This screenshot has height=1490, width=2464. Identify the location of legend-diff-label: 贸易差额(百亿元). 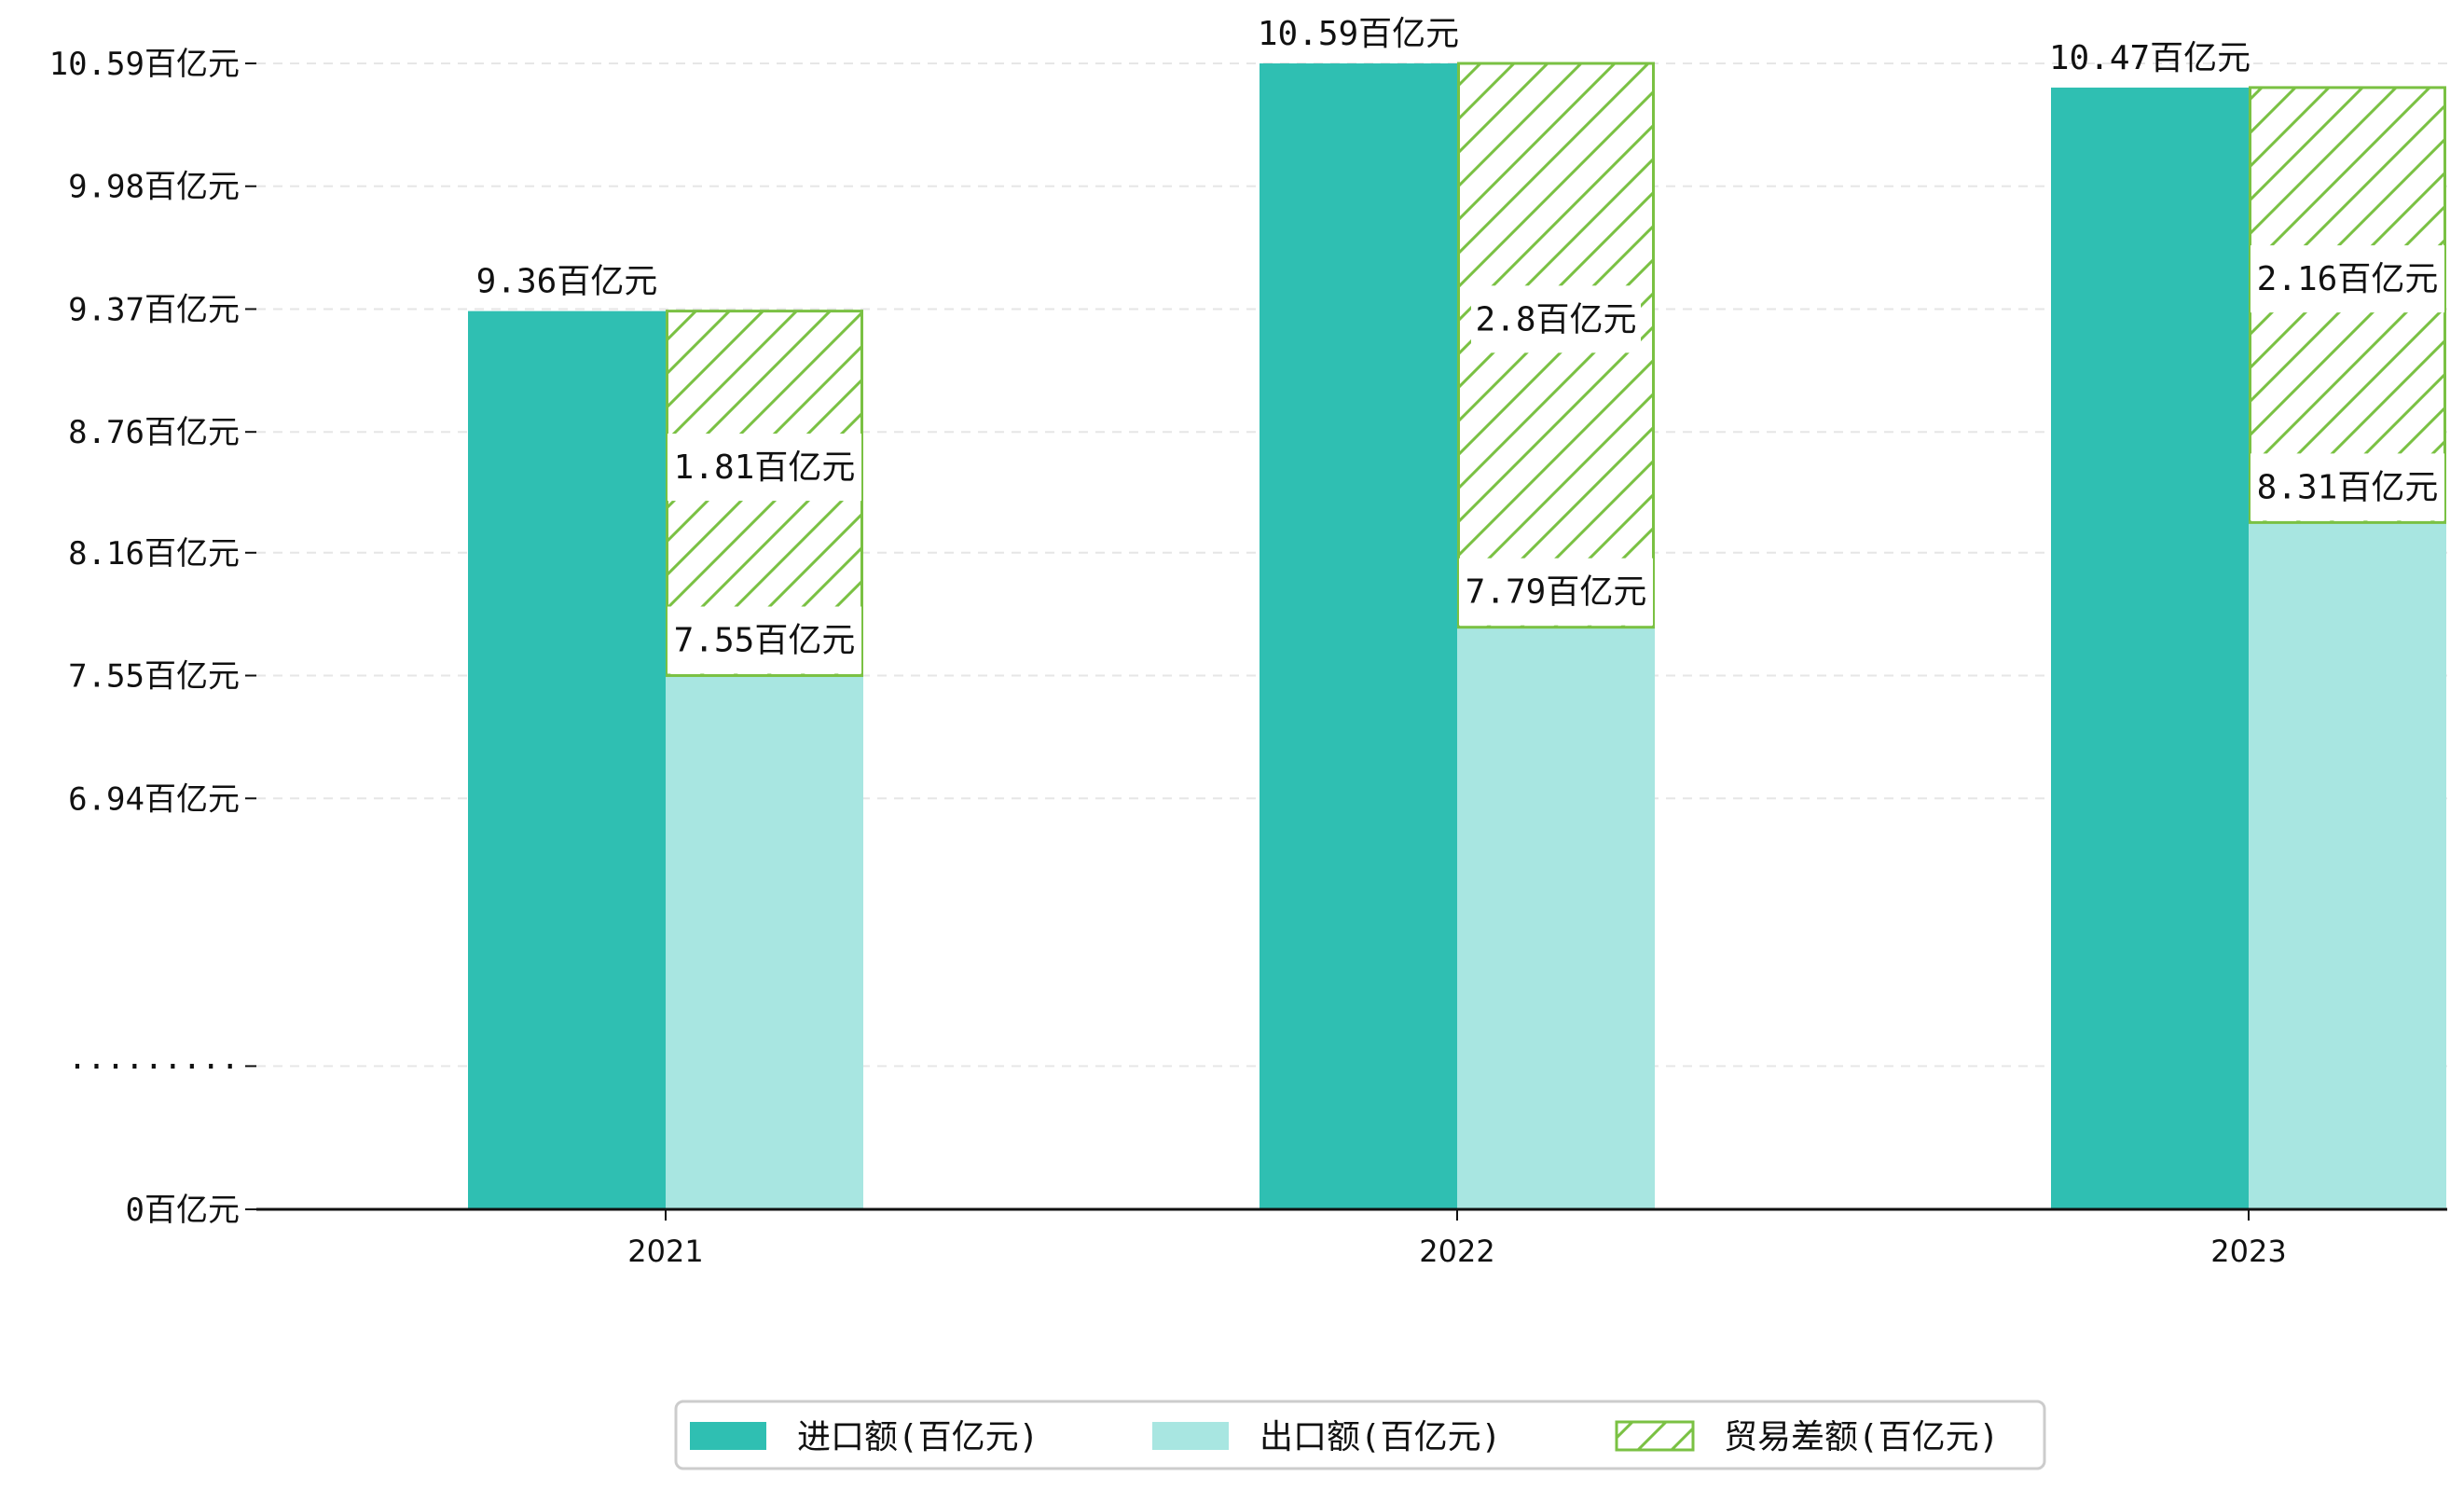
(1861, 1437).